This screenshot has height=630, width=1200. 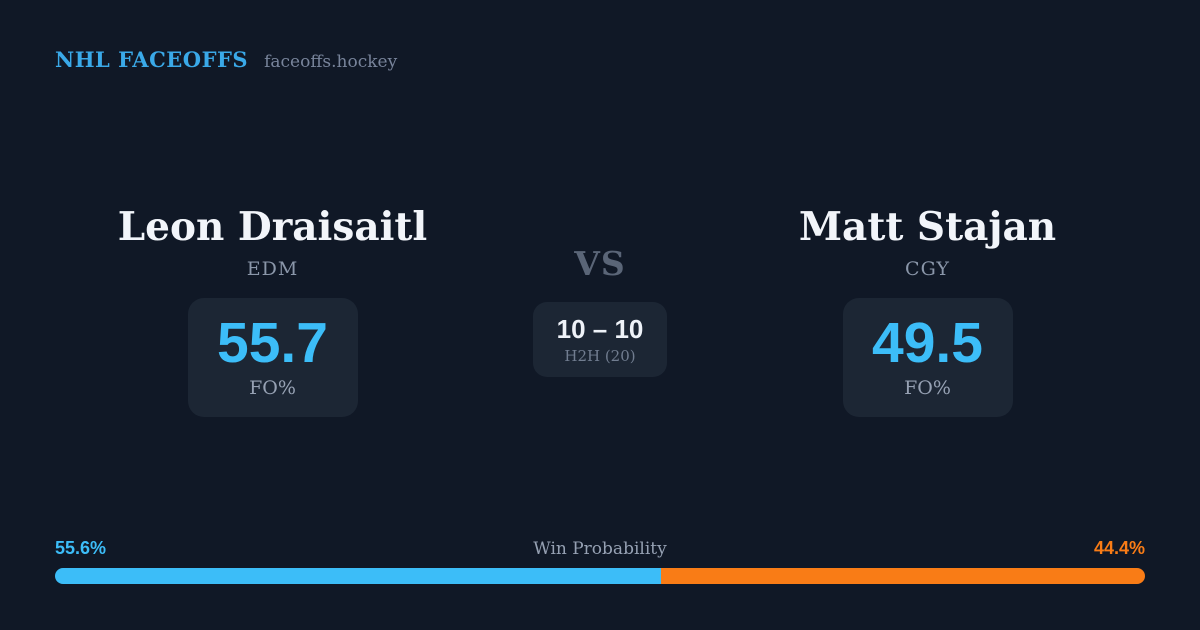 I want to click on h2h-score: 10 – 10, so click(x=600, y=329).